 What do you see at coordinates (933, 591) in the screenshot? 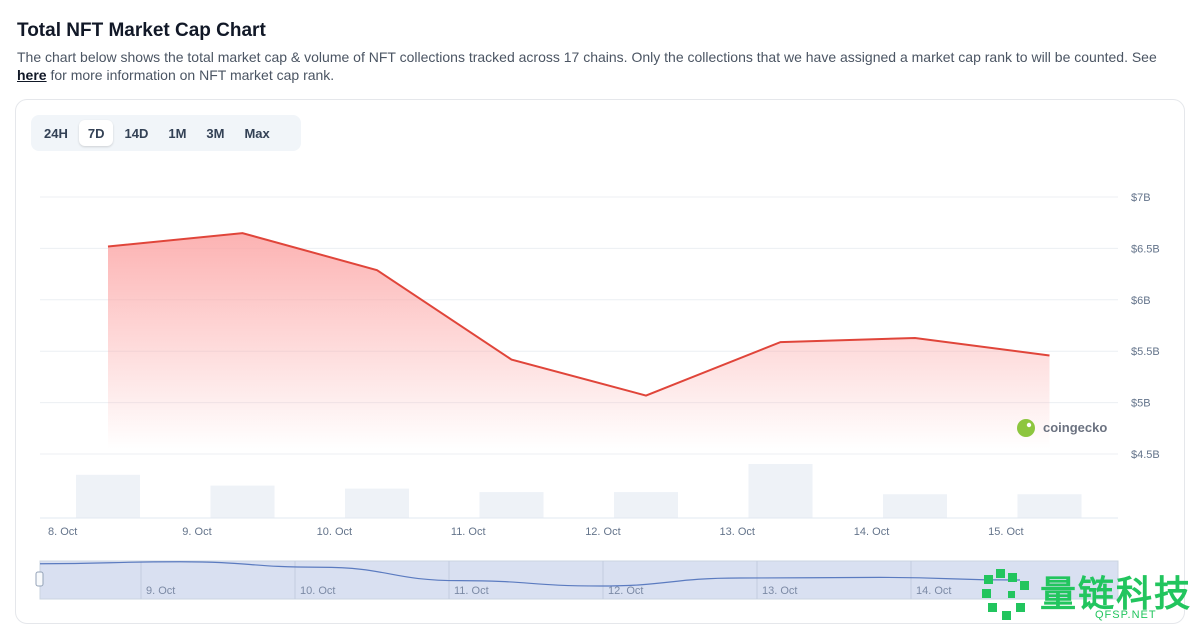
I see `navigator-tick-label: 14. Oct` at bounding box center [933, 591].